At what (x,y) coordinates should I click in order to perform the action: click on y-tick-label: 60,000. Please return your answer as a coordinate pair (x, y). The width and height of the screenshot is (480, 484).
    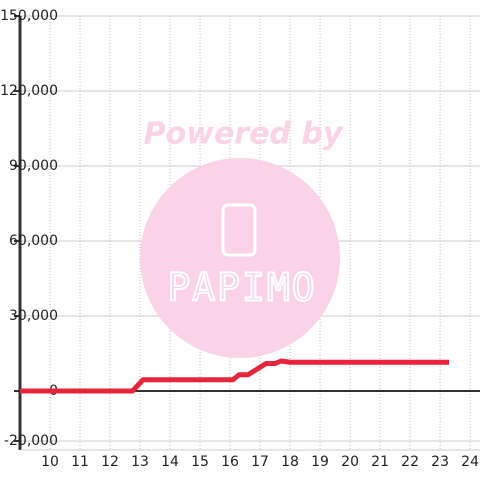
    Looking at the image, I should click on (33, 241).